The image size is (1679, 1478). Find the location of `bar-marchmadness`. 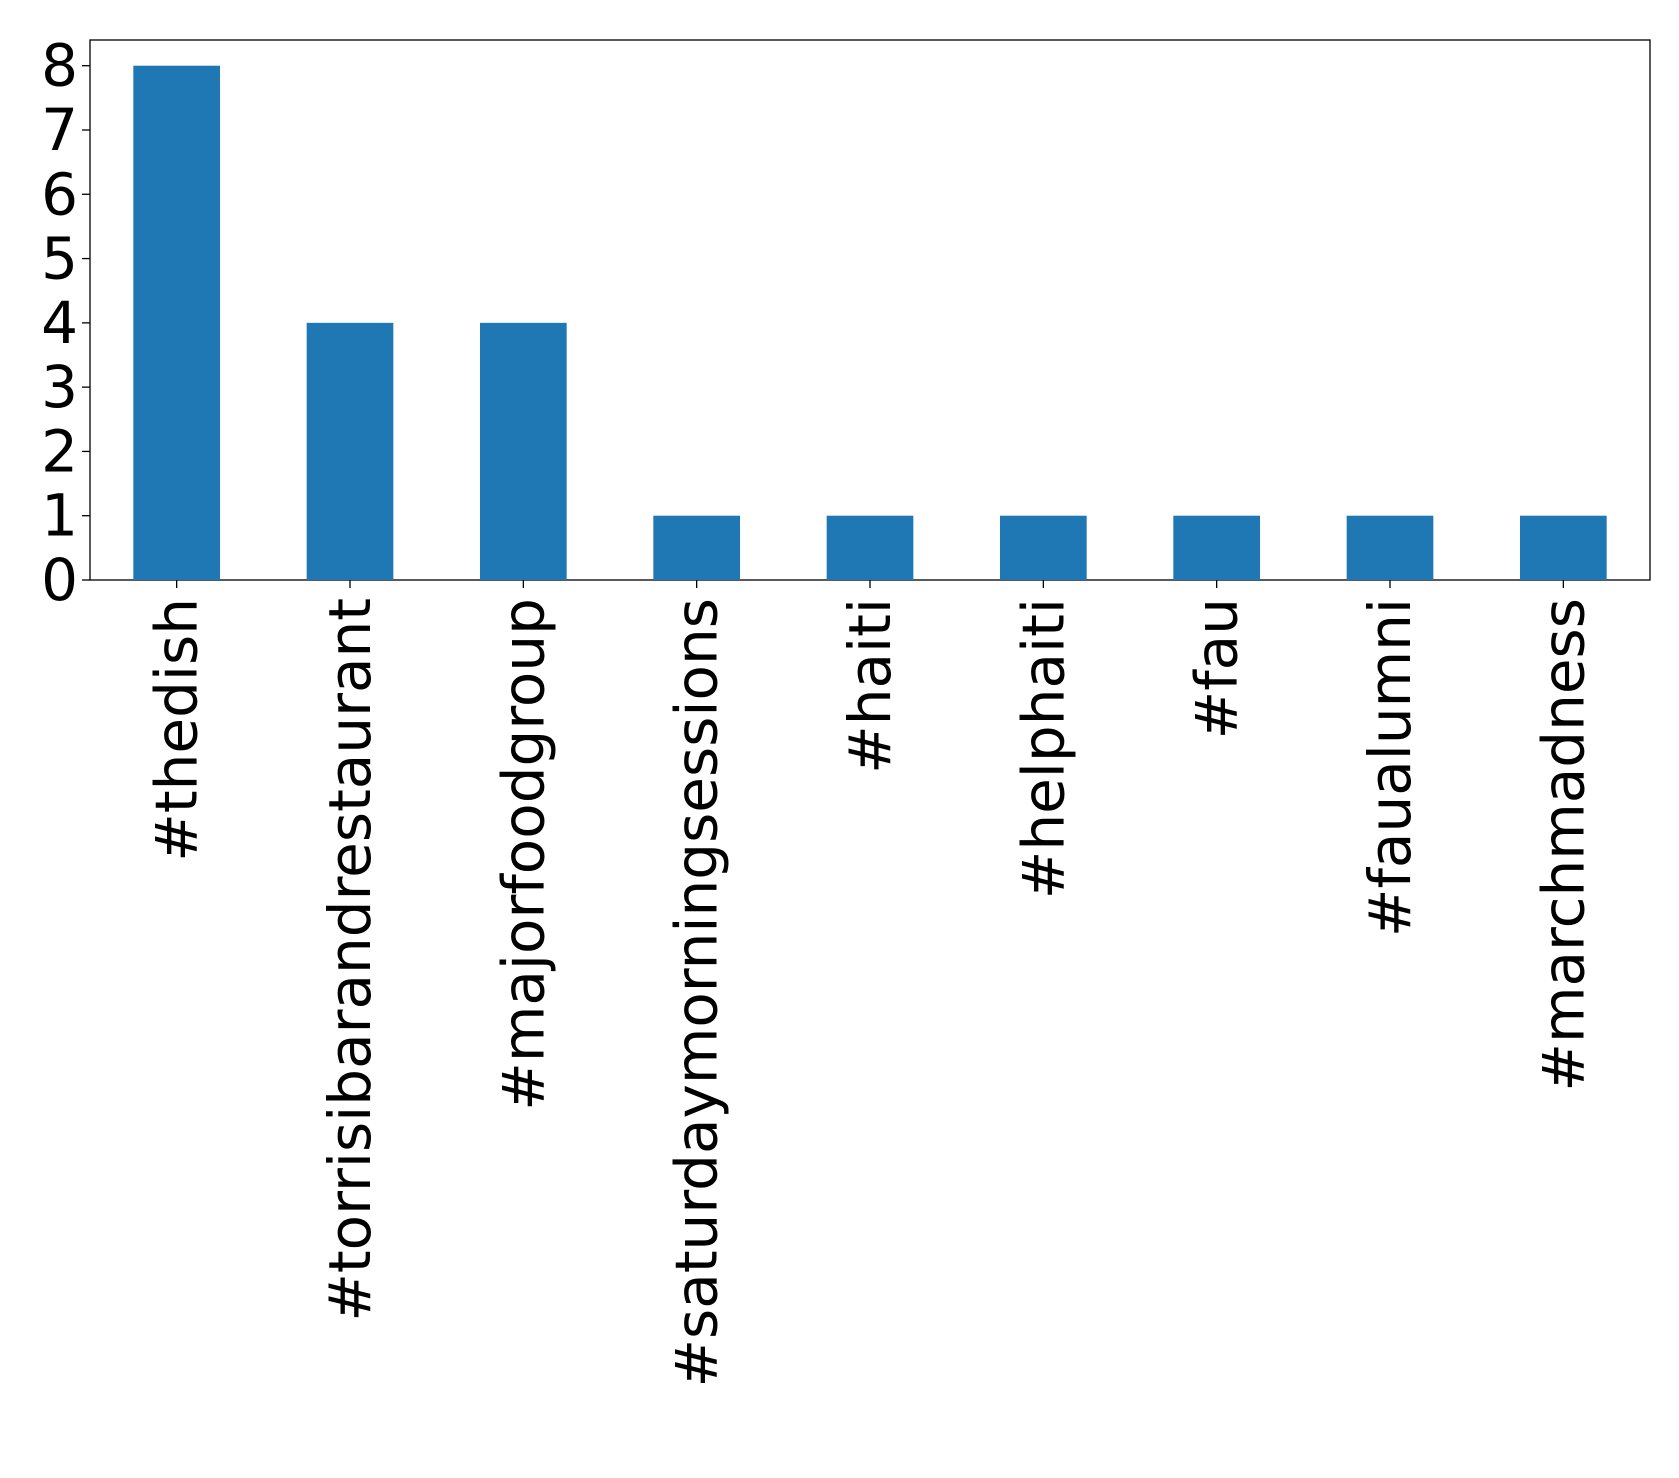

bar-marchmadness is located at coordinates (1563, 547).